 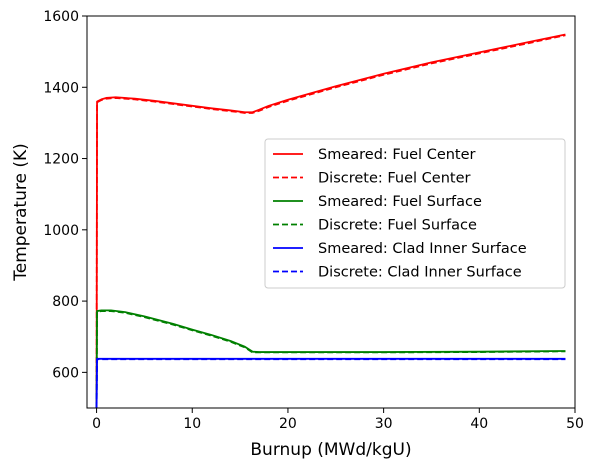 What do you see at coordinates (330, 450) in the screenshot?
I see `x-axis-title: Burnup (MWd/kgU)` at bounding box center [330, 450].